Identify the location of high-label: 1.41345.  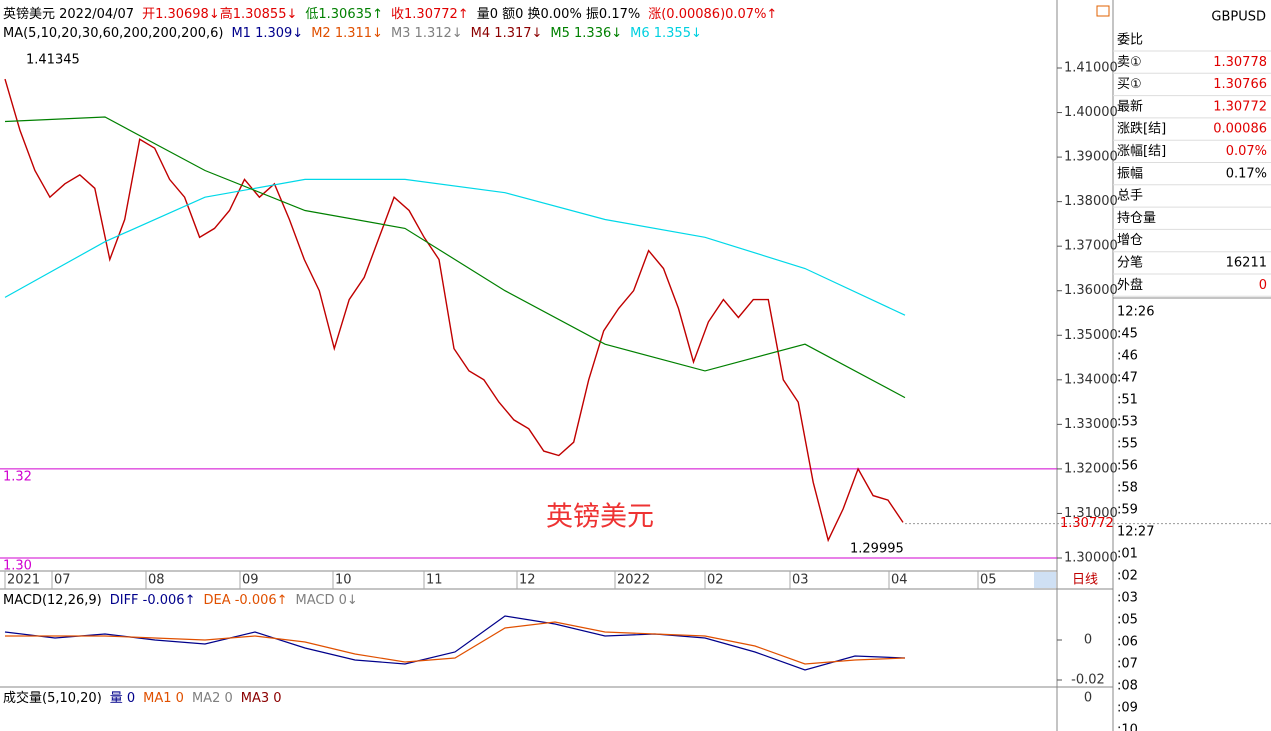
(53, 60).